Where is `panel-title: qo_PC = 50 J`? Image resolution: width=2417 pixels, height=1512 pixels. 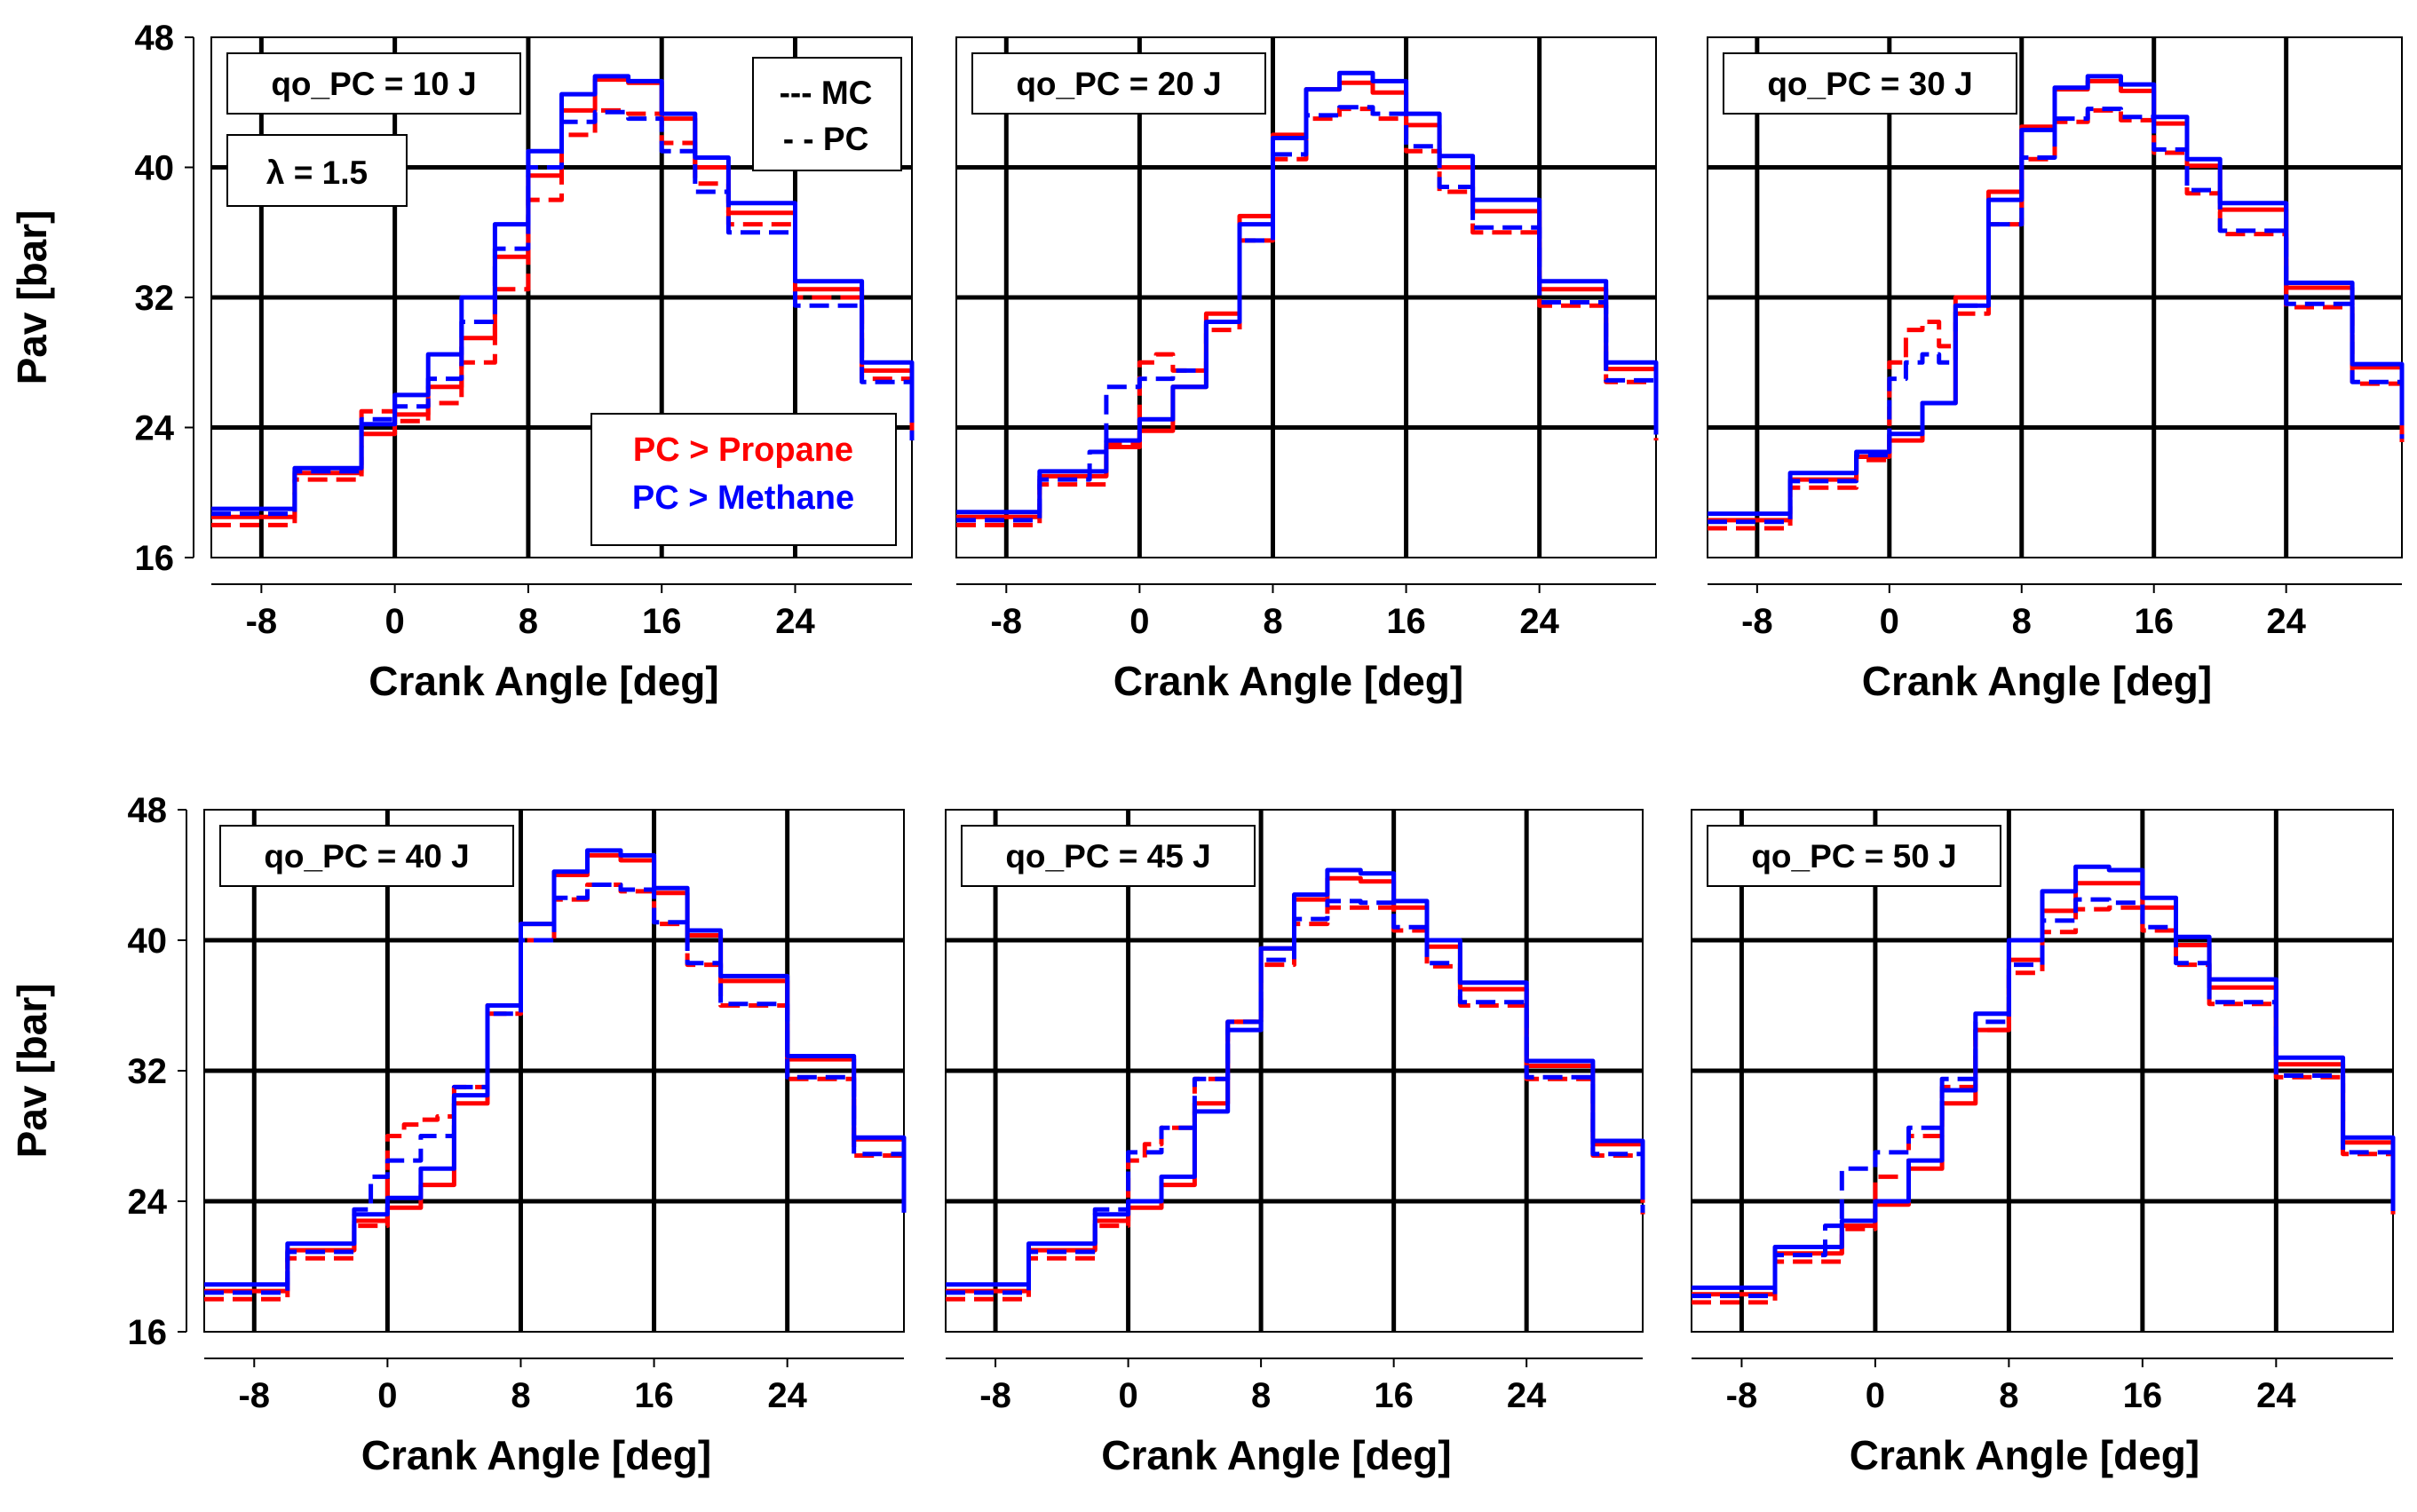
panel-title: qo_PC = 50 J is located at coordinates (1853, 857).